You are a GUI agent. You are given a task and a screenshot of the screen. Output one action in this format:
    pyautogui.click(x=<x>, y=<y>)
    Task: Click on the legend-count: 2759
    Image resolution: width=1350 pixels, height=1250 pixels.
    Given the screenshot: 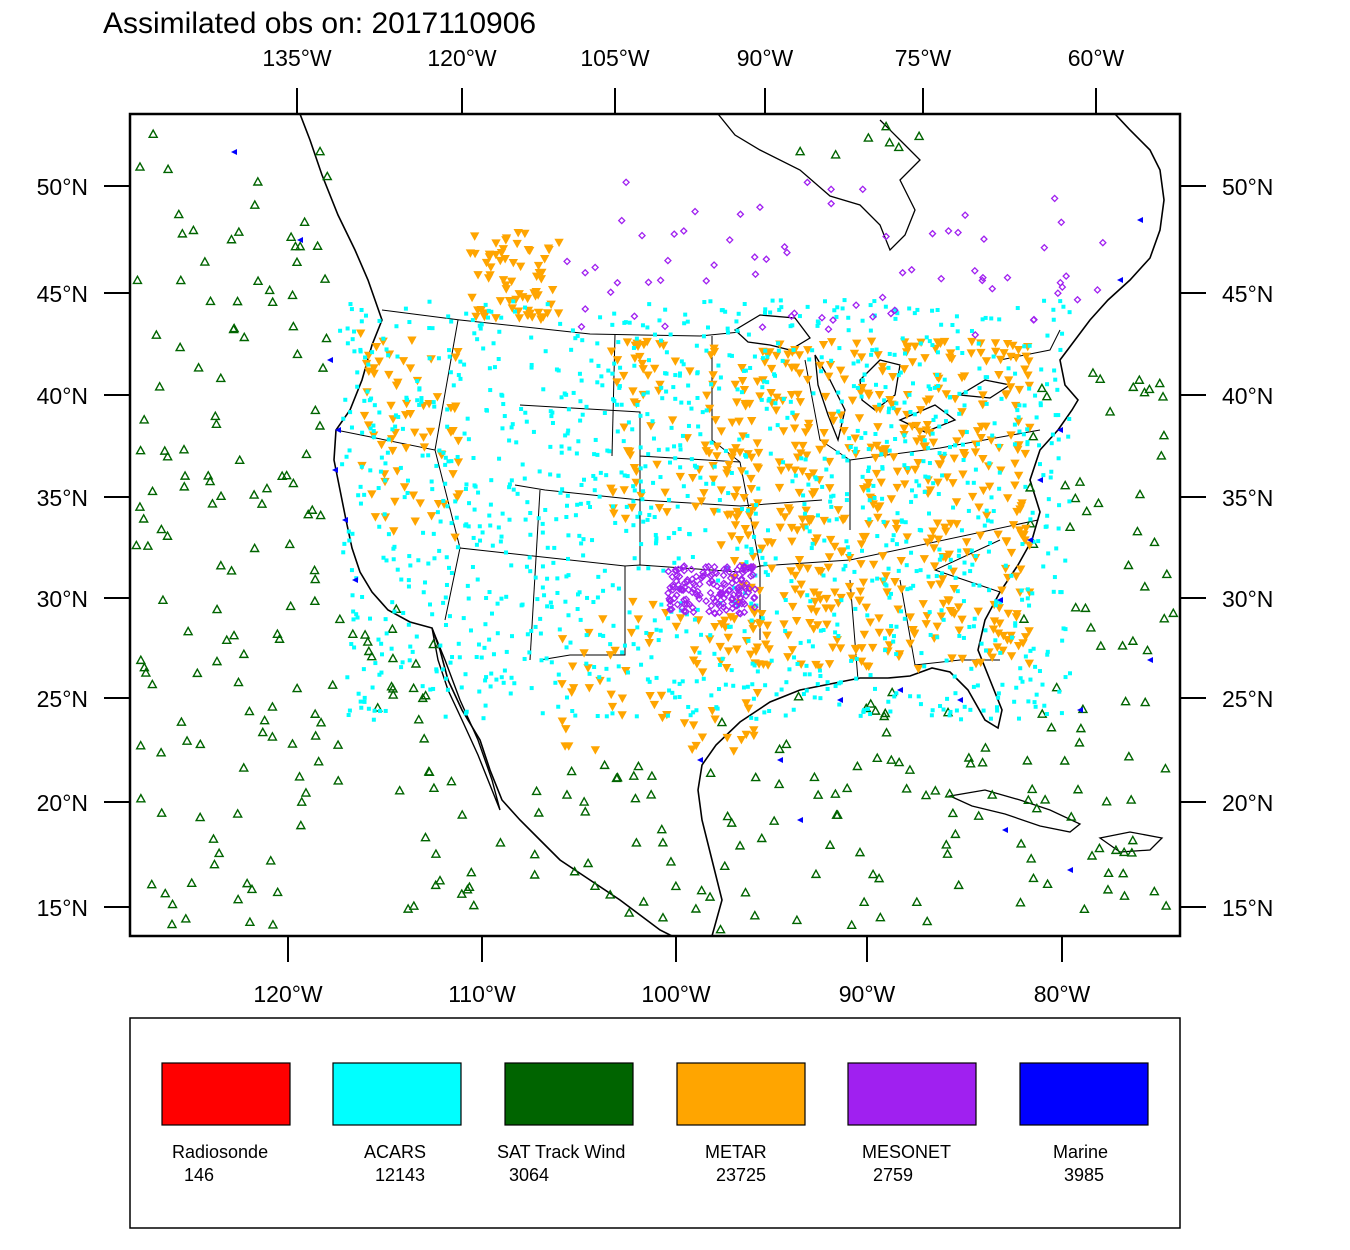 What is the action you would take?
    pyautogui.click(x=893, y=1175)
    